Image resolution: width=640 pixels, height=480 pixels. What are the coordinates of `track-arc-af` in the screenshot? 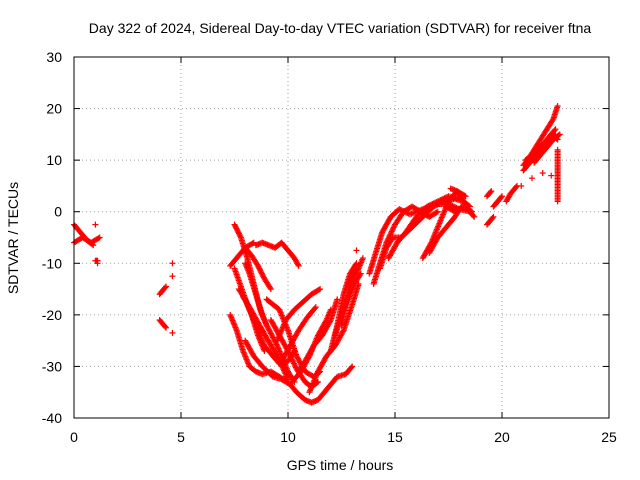 It's located at (424, 227).